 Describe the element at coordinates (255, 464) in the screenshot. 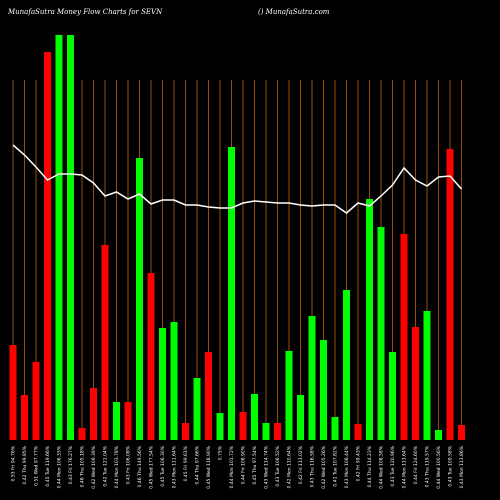

I see `x-tick-label: 0.45 Thu 97.54%` at that location.